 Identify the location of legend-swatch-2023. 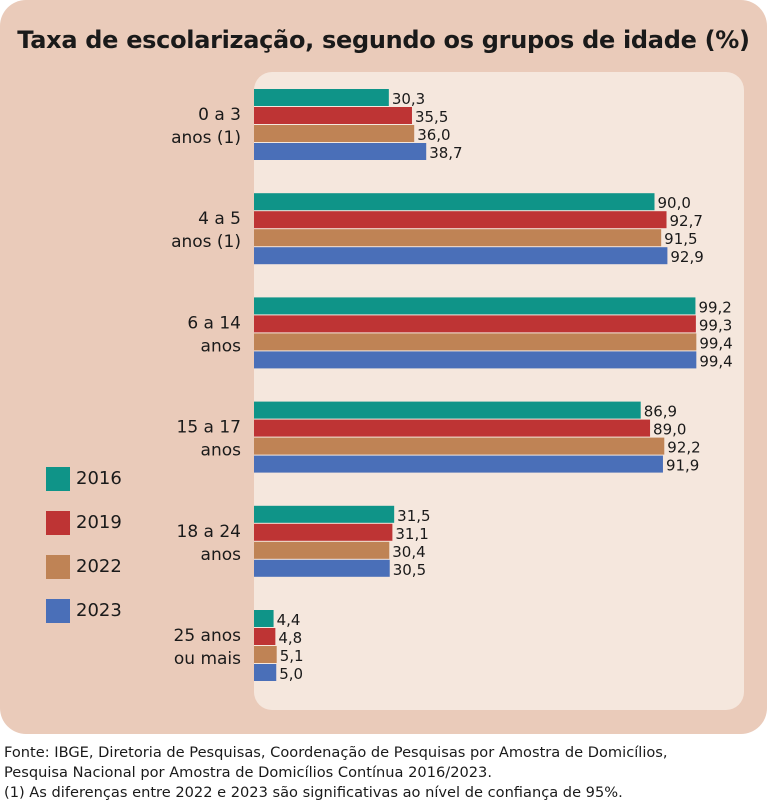
(58, 611).